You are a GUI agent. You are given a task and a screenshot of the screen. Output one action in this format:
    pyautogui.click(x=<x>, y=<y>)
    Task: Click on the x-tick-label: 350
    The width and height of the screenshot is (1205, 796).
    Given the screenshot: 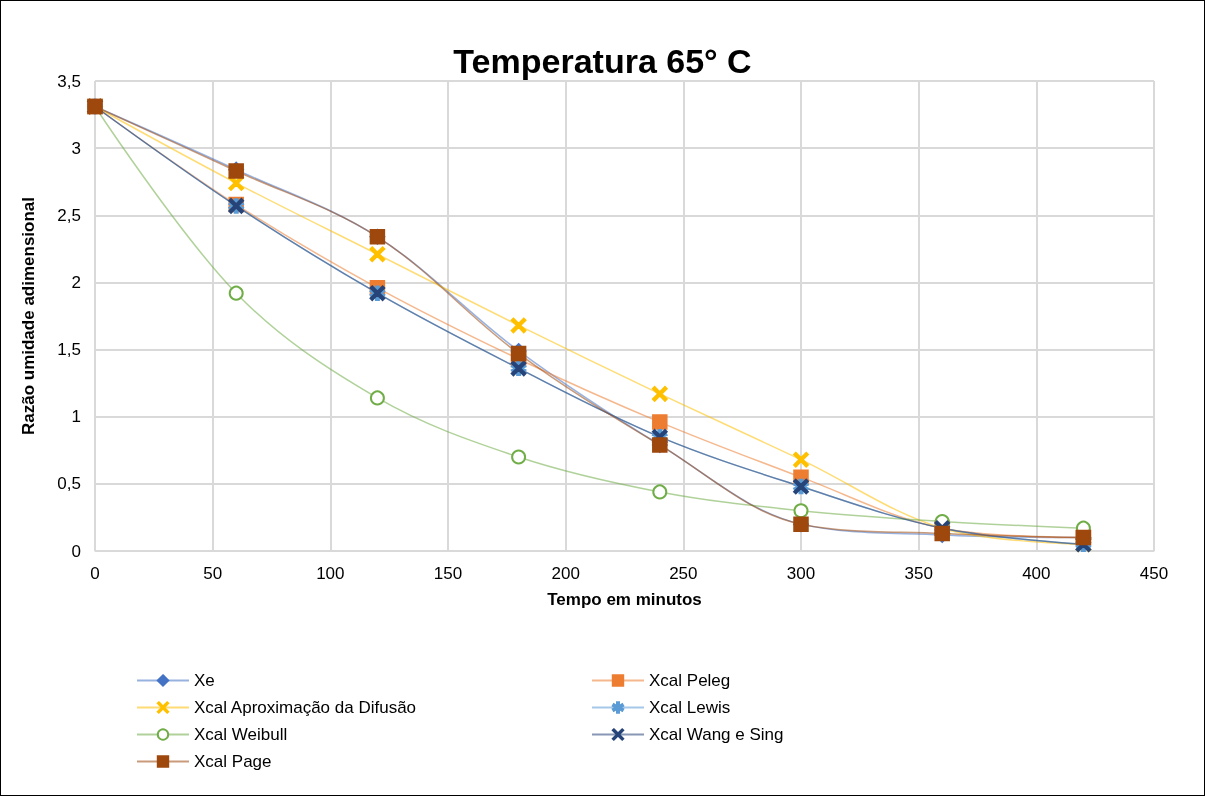 What is the action you would take?
    pyautogui.click(x=918, y=573)
    